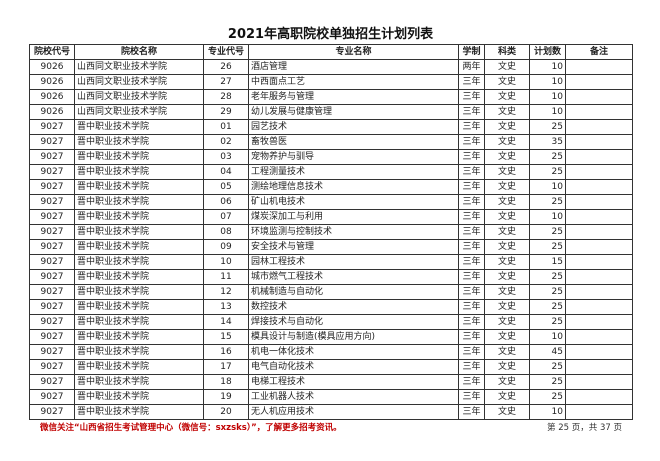 The height and width of the screenshot is (461, 660). I want to click on table-cell: 工程测量技术, so click(353, 172).